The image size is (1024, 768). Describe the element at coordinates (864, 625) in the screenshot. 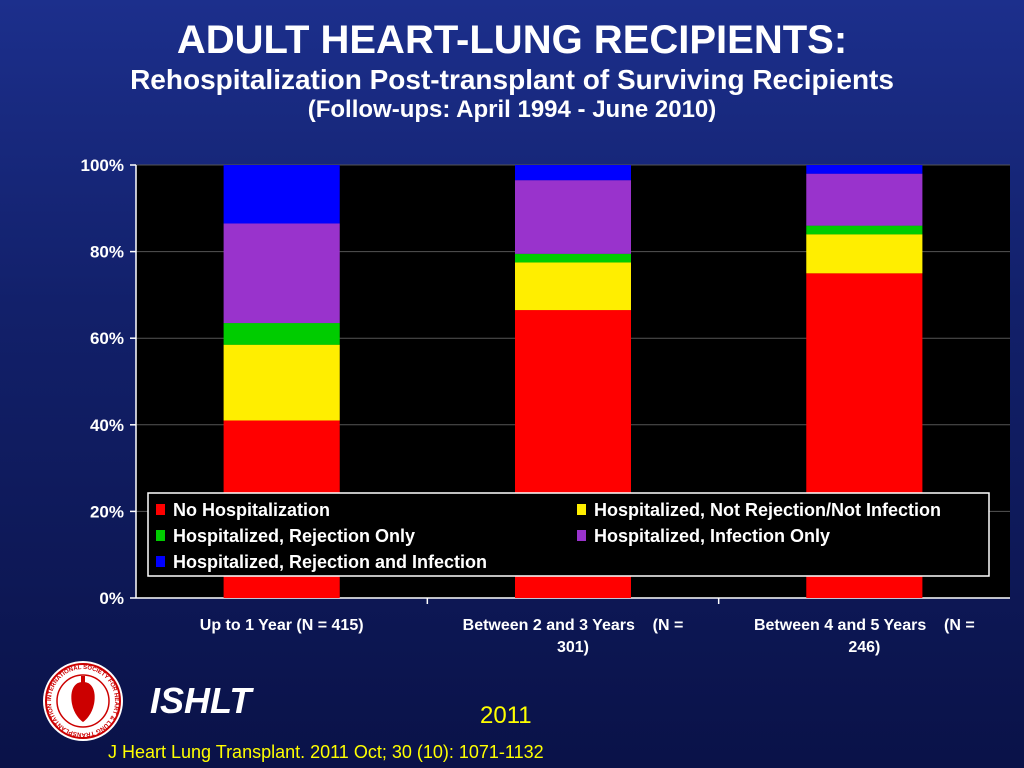

I see `x-tick-label: Between 4 and 5 Years (N =` at that location.